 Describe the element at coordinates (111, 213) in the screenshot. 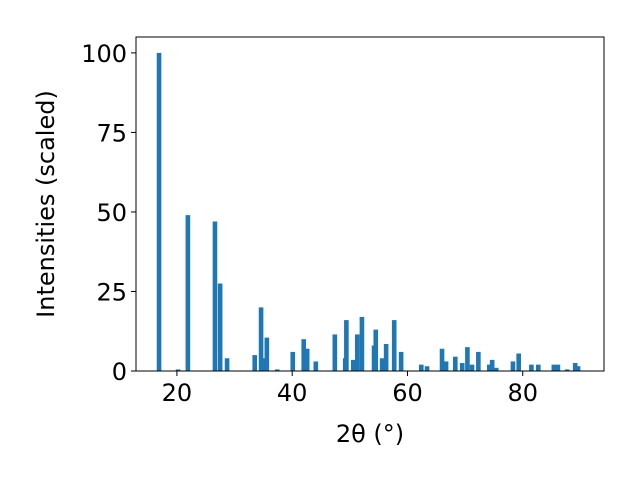

I see `y-tick-label: 50` at that location.